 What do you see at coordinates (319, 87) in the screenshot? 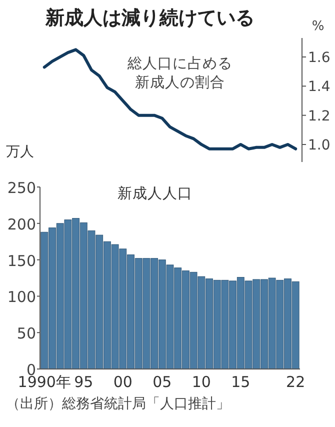
I see `y-tick-label: 1.4` at bounding box center [319, 87].